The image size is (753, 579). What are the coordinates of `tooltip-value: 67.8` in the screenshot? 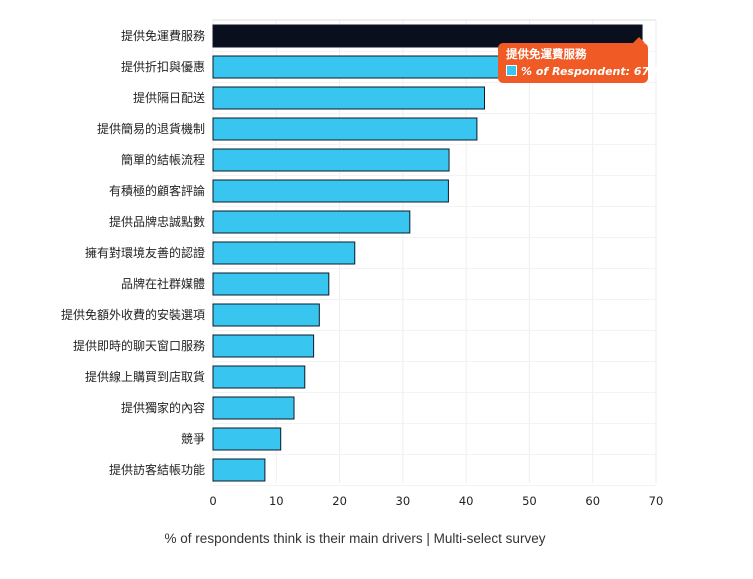 It's located at (647, 71).